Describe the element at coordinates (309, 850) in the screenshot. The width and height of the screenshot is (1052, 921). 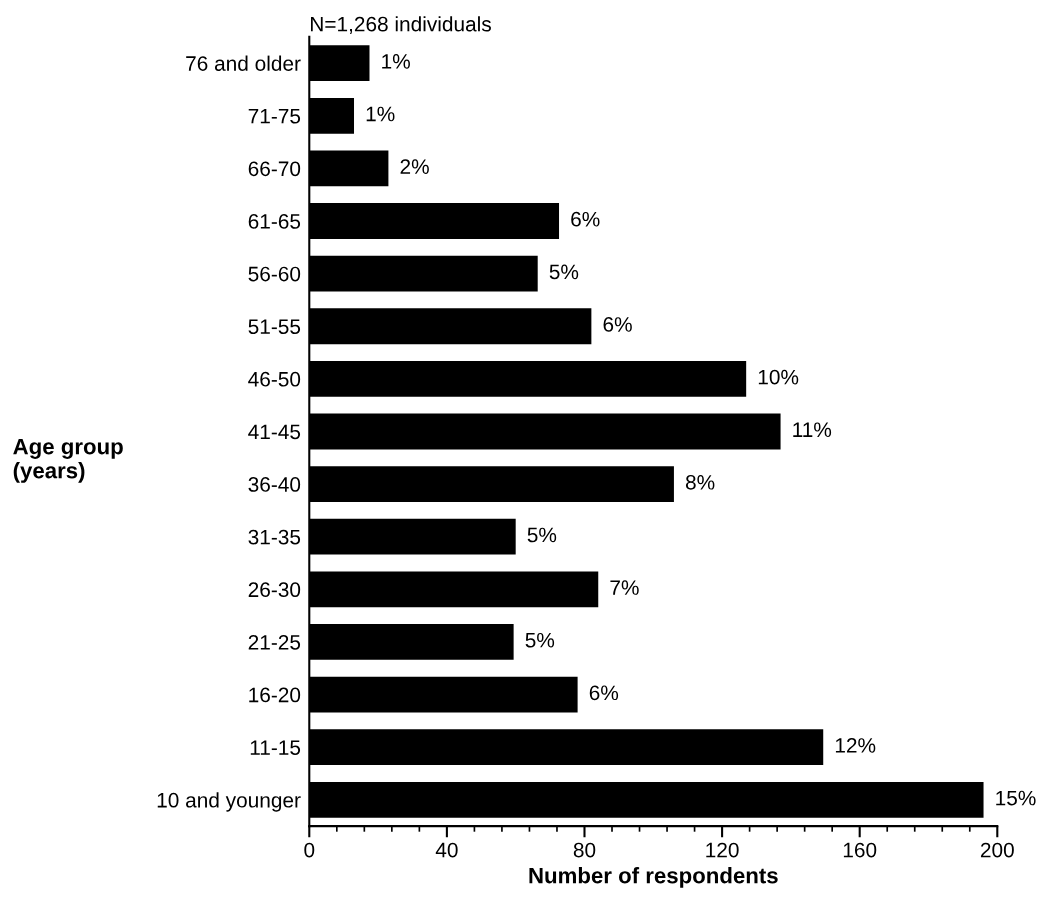
I see `x-tick-label: 0` at that location.